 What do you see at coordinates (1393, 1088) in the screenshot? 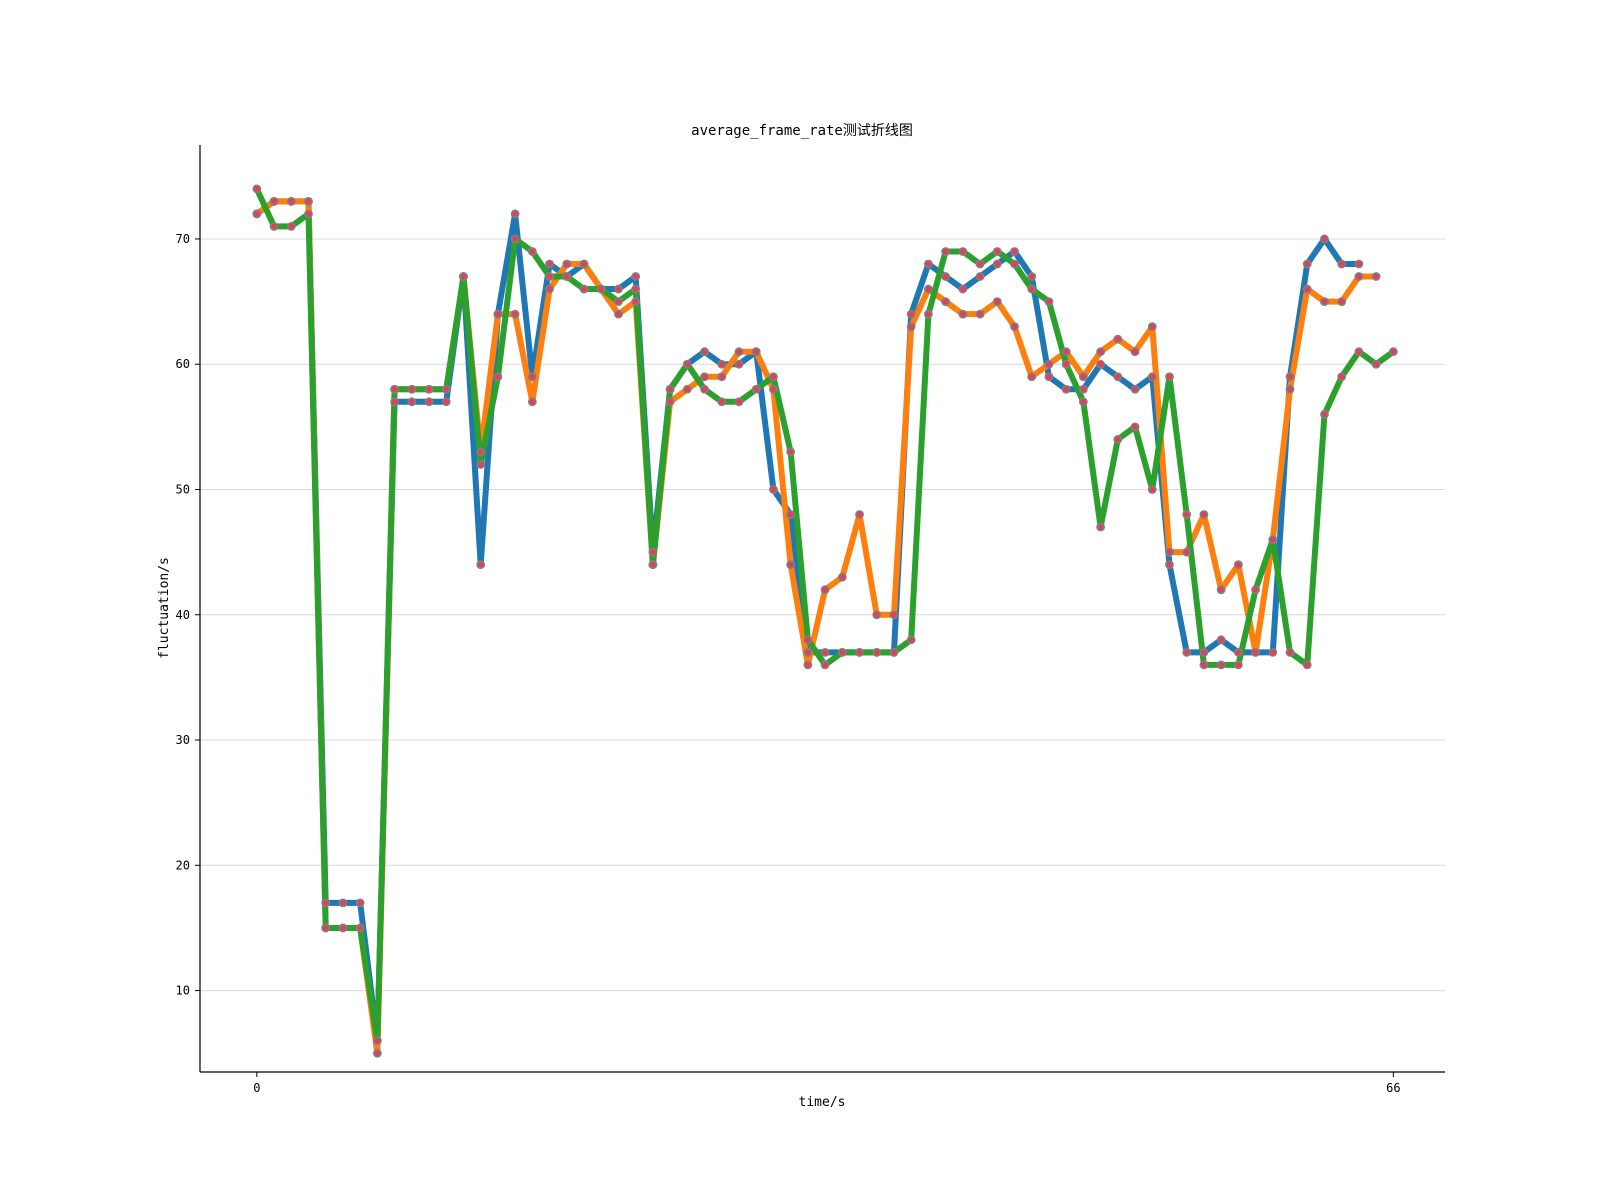
I see `x-tick-label: 66` at bounding box center [1393, 1088].